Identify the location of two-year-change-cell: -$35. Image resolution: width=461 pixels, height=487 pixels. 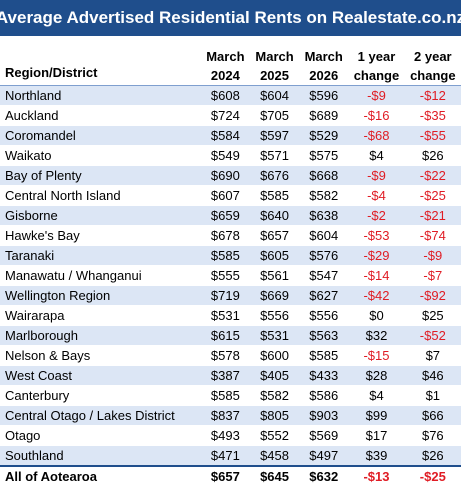
(432, 115).